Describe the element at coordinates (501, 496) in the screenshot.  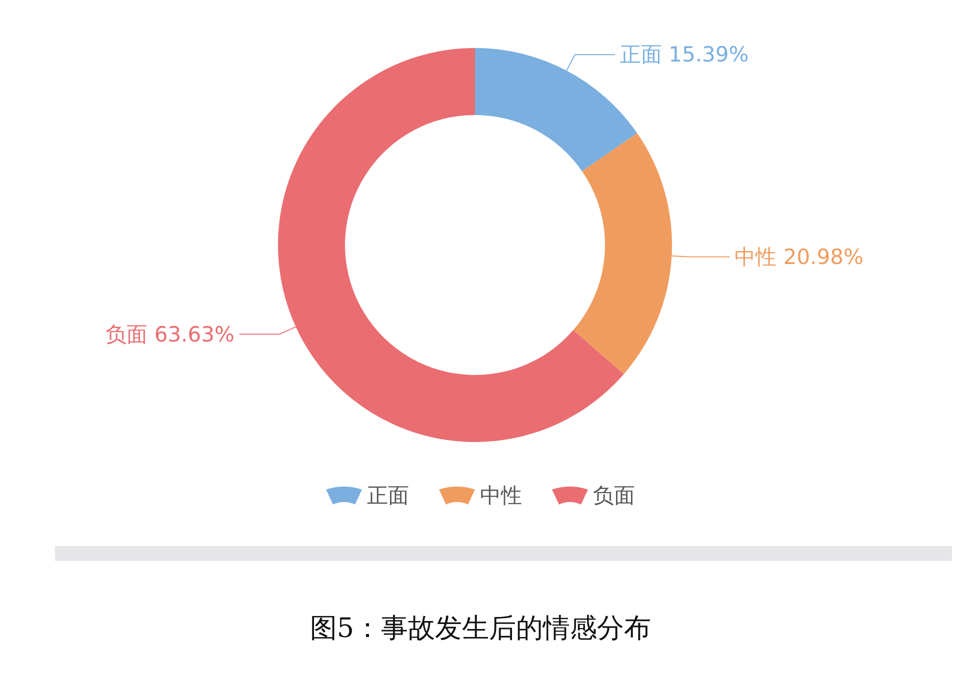
I see `legend-label: 中性` at that location.